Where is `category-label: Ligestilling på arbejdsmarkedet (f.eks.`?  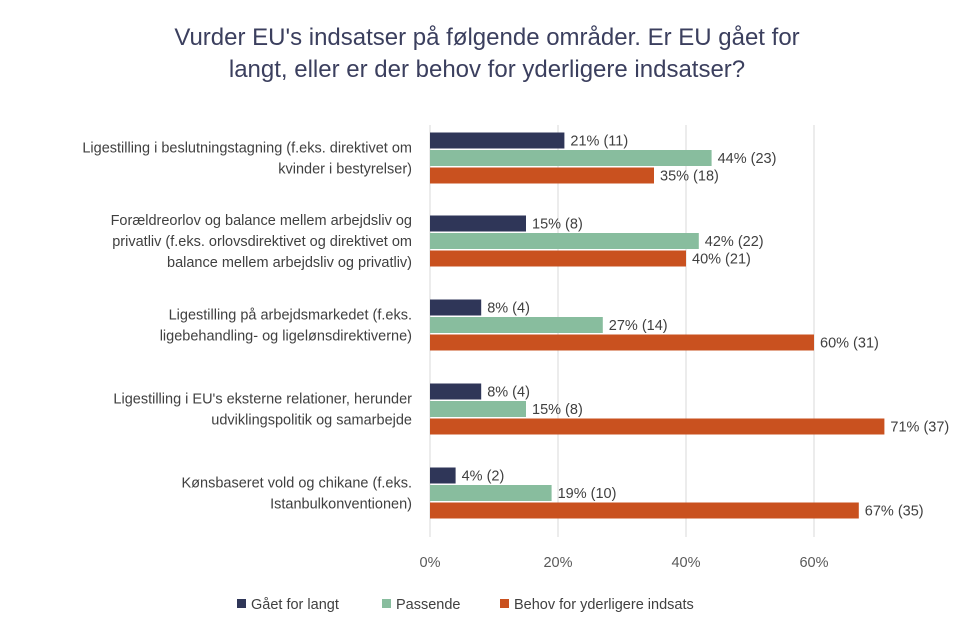
category-label: Ligestilling på arbejdsmarkedet (f.eks. is located at coordinates (290, 316).